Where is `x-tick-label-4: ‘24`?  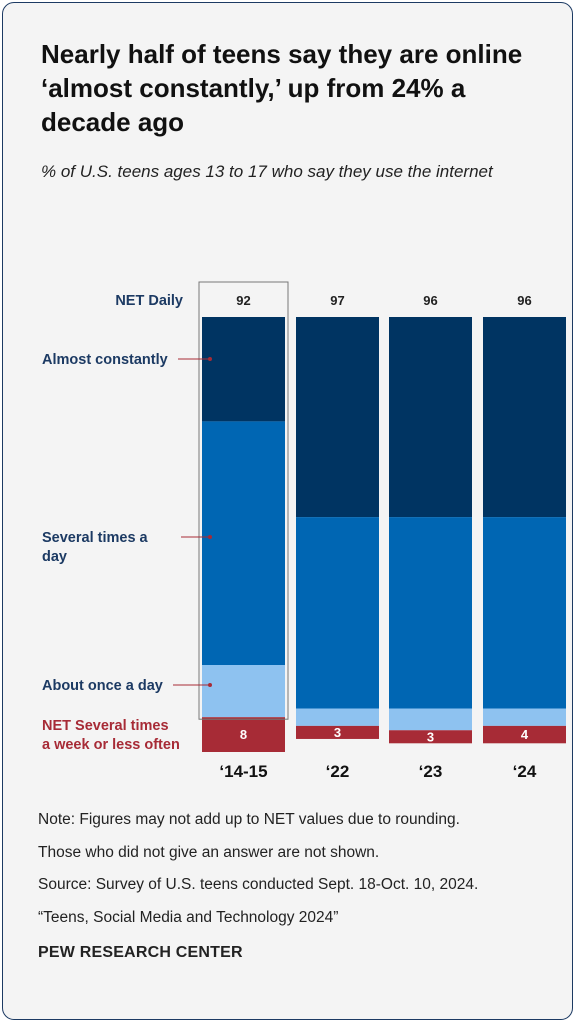
x-tick-label-4: ‘24 is located at coordinates (525, 771).